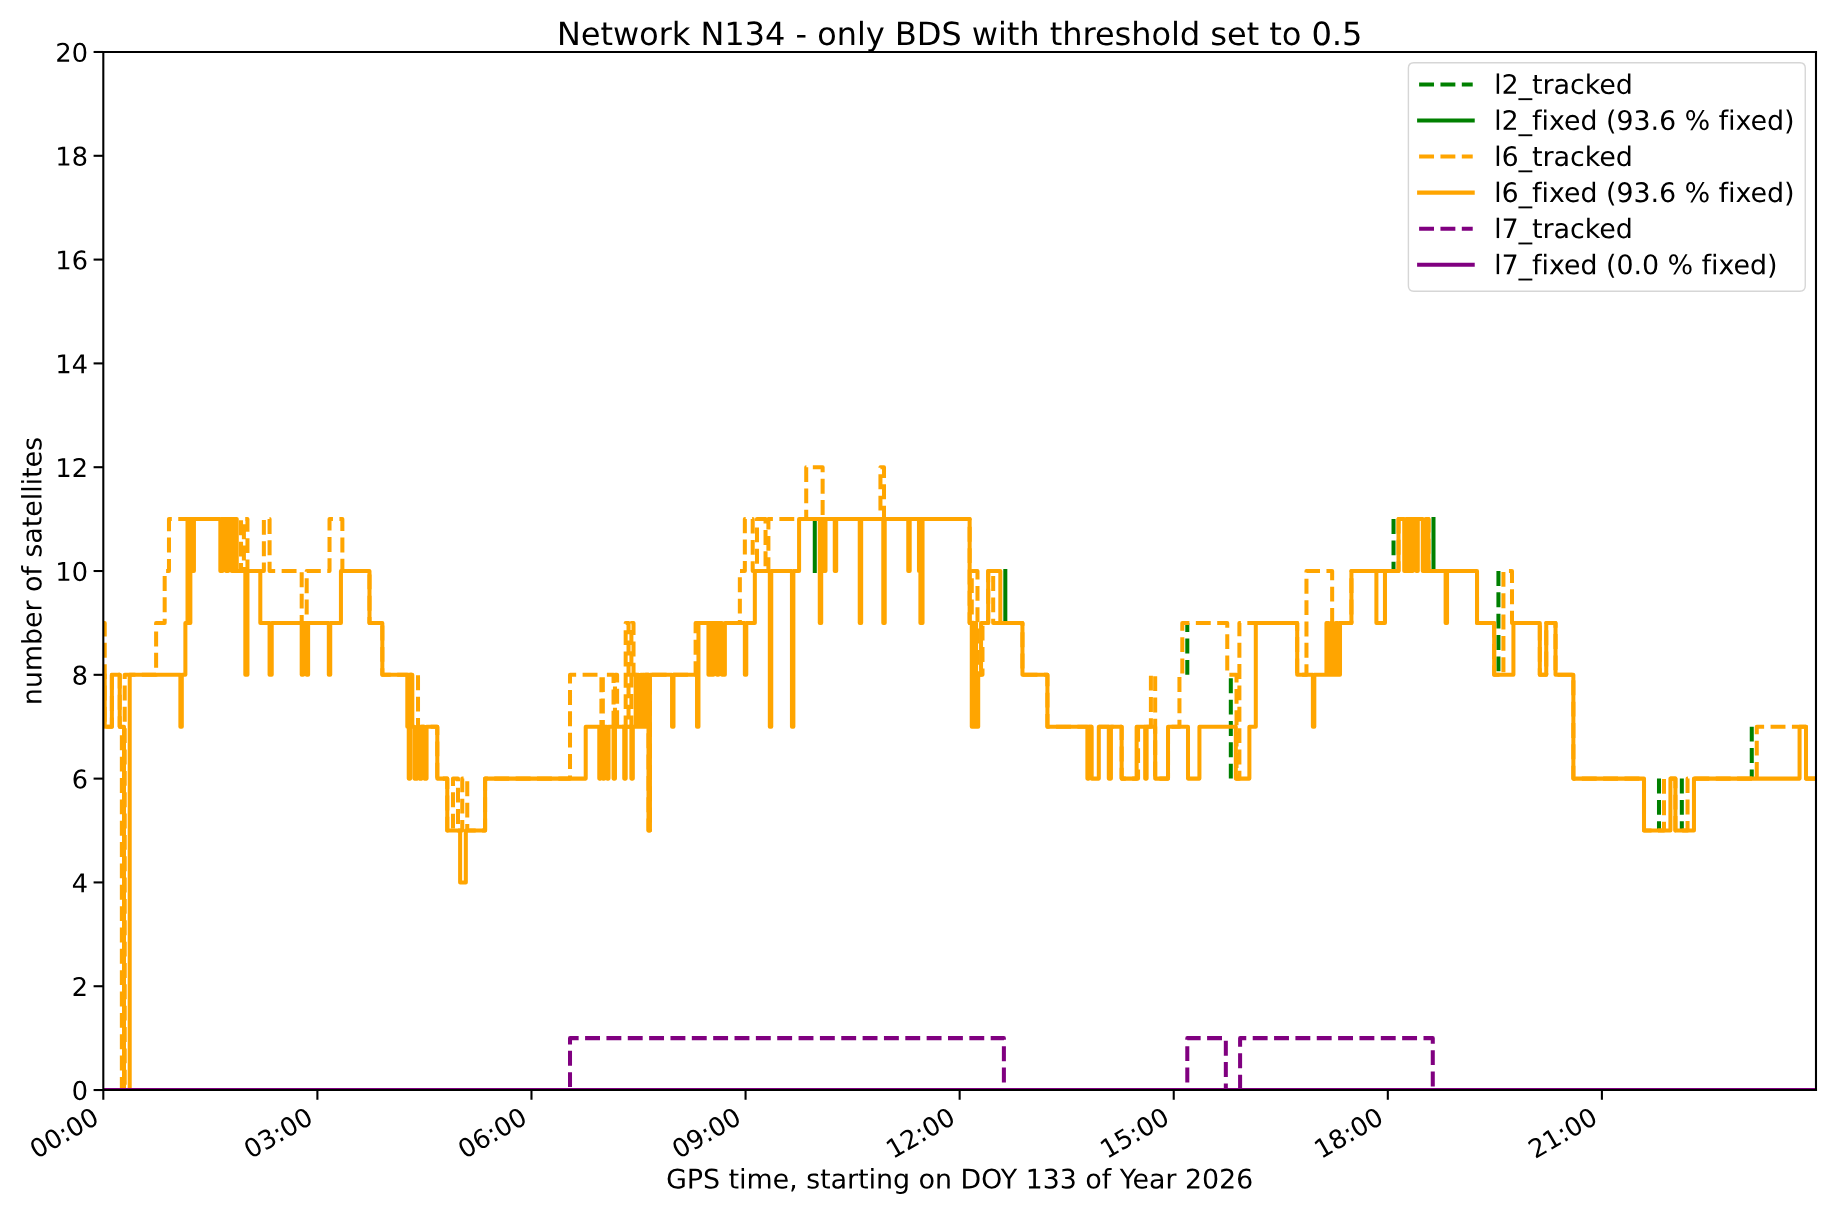  Describe the element at coordinates (1636, 267) in the screenshot. I see `legend-label: l7_fixed (0.0 % fixed)` at that location.